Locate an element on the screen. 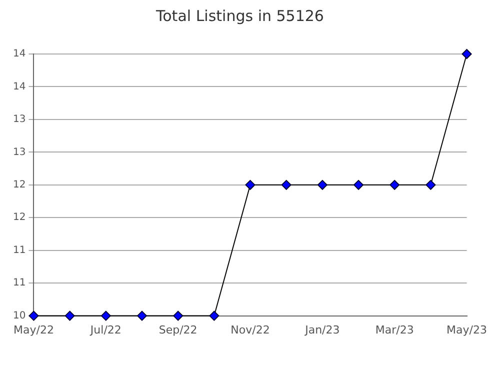 Image resolution: width=490 pixels, height=380 pixels. chart-title: Total Listings in 55126 is located at coordinates (239, 15).